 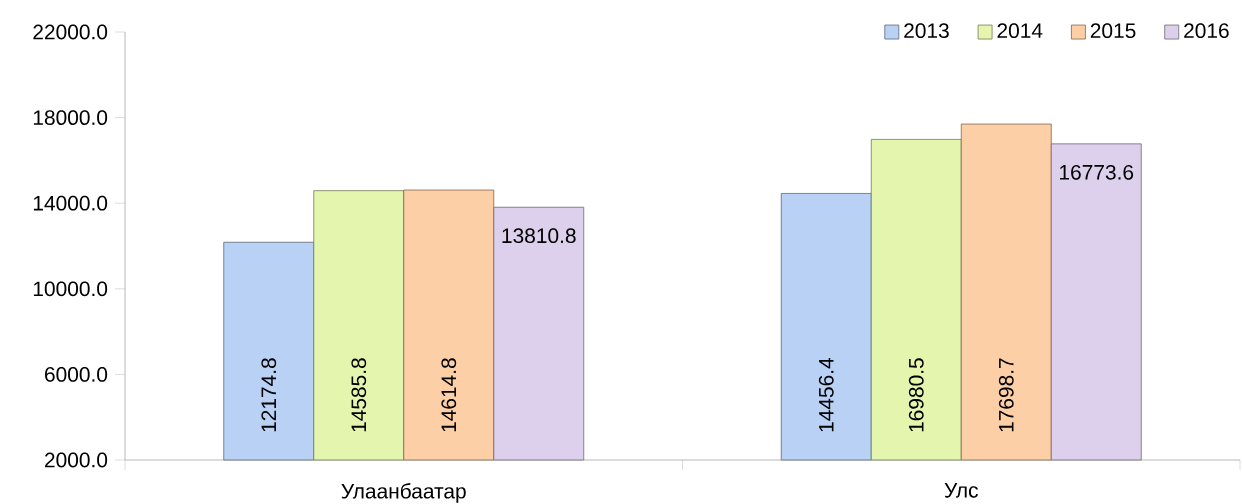 I want to click on data-label: 16773.6, so click(x=1097, y=172).